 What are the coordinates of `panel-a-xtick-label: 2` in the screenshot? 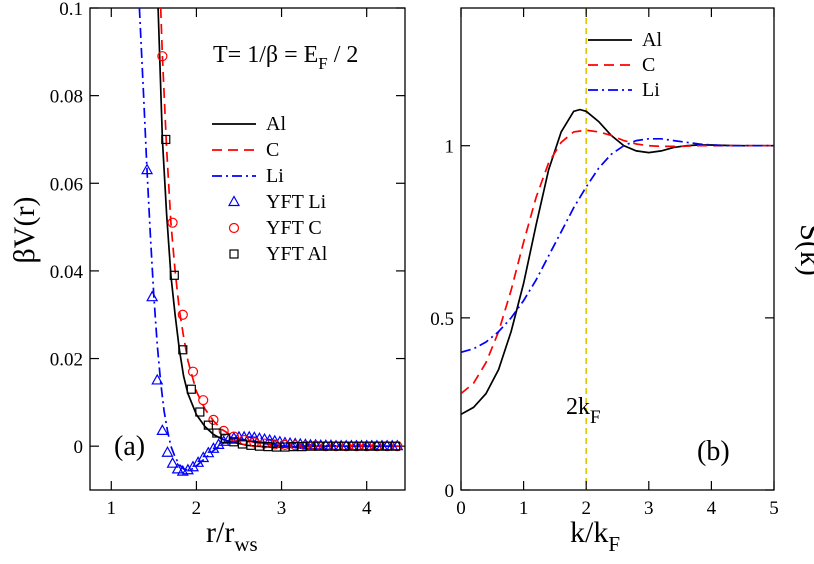 It's located at (197, 508).